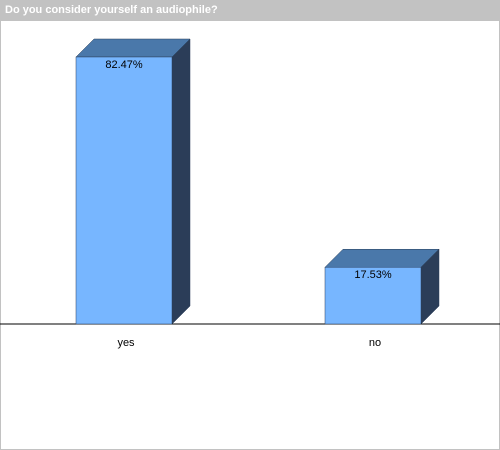 This screenshot has height=450, width=500. What do you see at coordinates (126, 343) in the screenshot?
I see `x-tick-label: yes` at bounding box center [126, 343].